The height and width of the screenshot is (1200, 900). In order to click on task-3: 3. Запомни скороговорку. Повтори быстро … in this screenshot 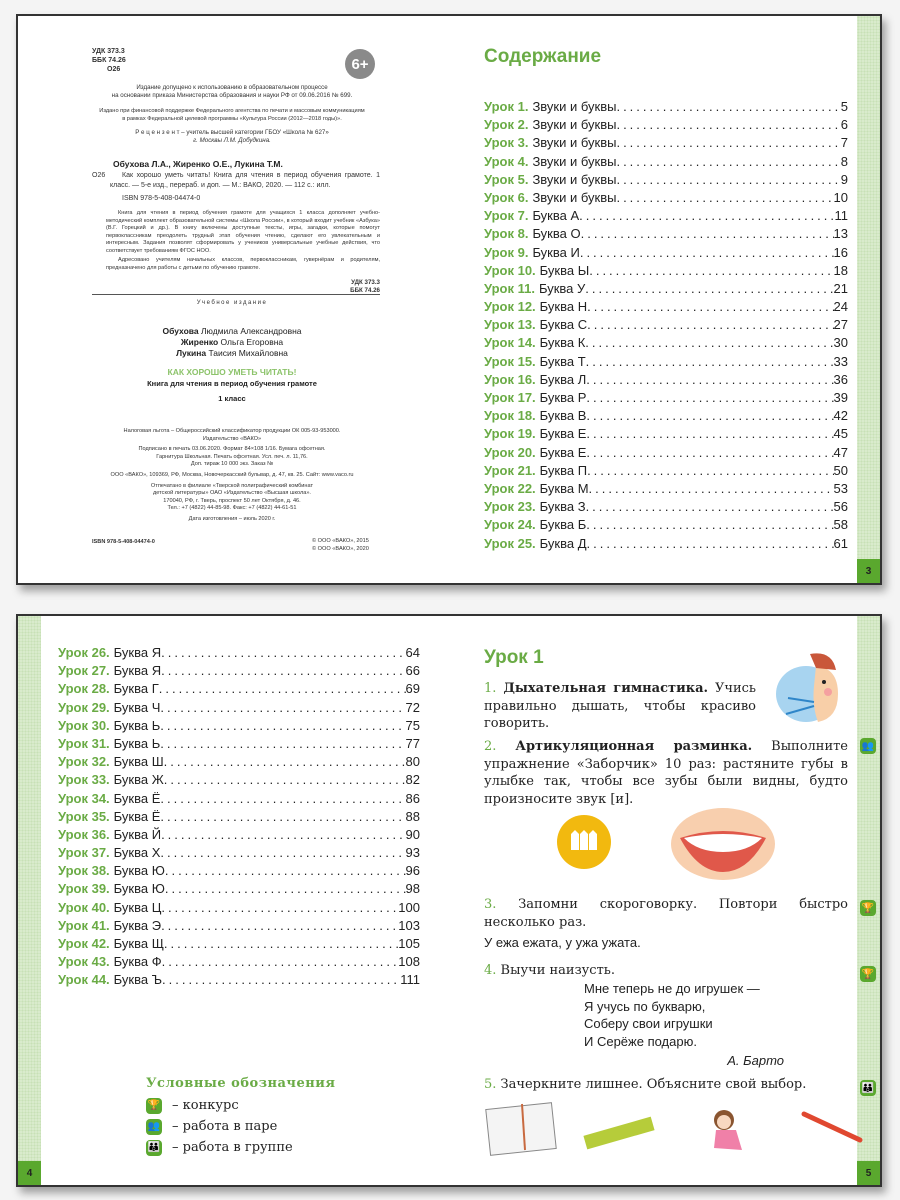, I will do `click(666, 913)`.